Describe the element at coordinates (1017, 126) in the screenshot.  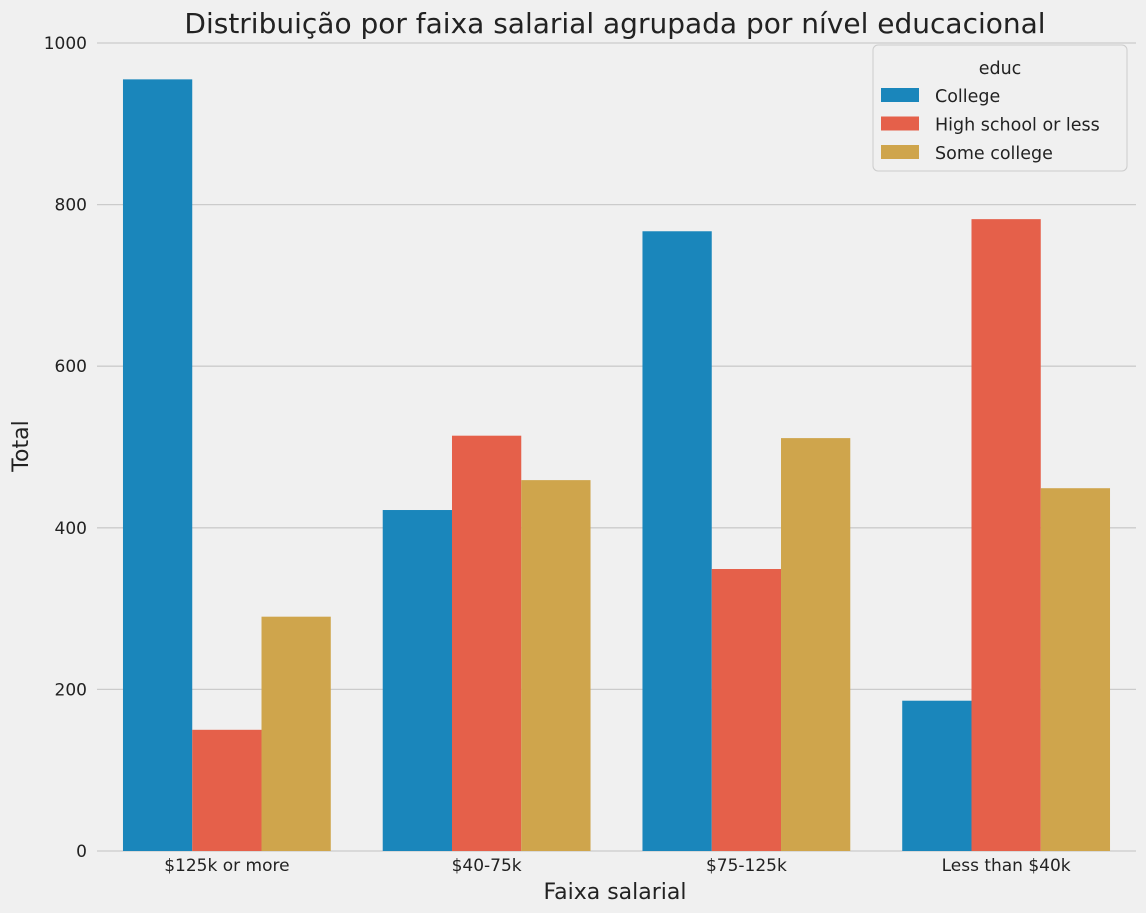
I see `legend-label: High school or less` at that location.